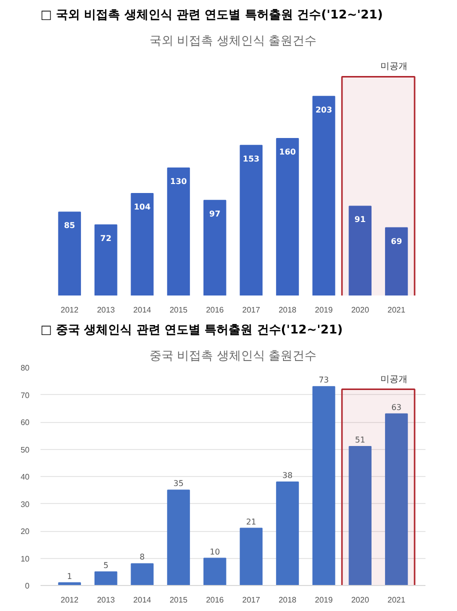 The image size is (457, 611). Describe the element at coordinates (179, 181) in the screenshot. I see `data-label: 130` at that location.